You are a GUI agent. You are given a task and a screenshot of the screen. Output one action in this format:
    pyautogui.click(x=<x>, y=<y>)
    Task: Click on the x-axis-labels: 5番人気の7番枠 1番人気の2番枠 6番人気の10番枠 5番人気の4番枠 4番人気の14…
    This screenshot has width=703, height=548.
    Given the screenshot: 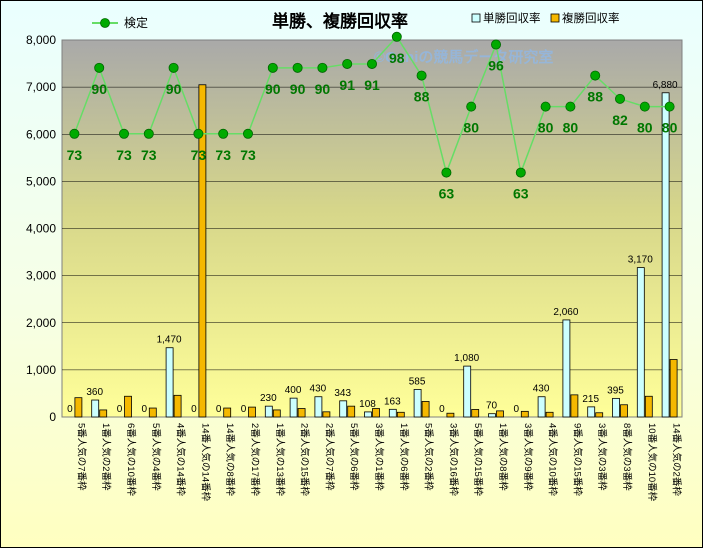 What is the action you would take?
    pyautogui.click(x=378, y=462)
    